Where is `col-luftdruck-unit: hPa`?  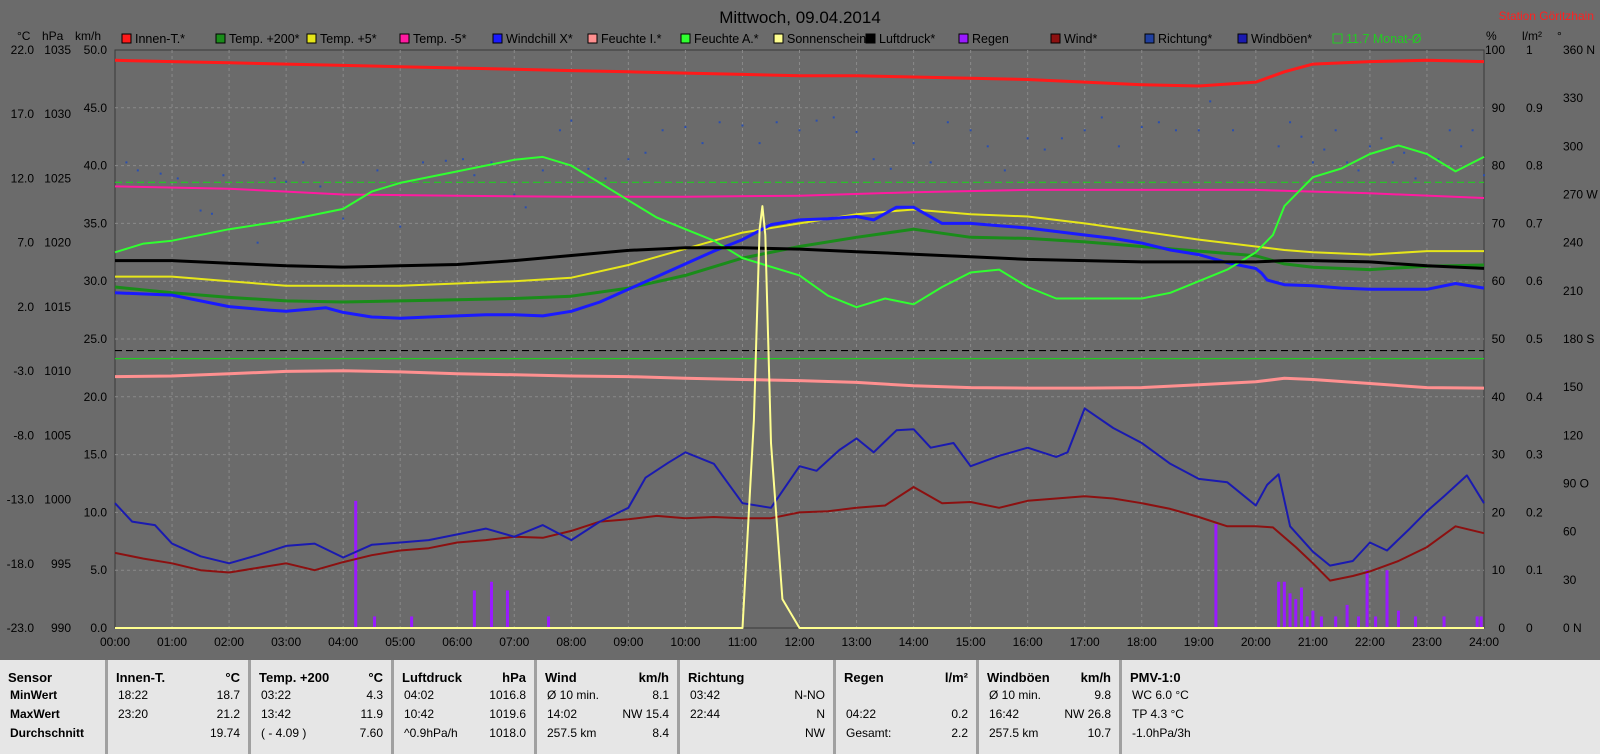 col-luftdruck-unit: hPa is located at coordinates (514, 677).